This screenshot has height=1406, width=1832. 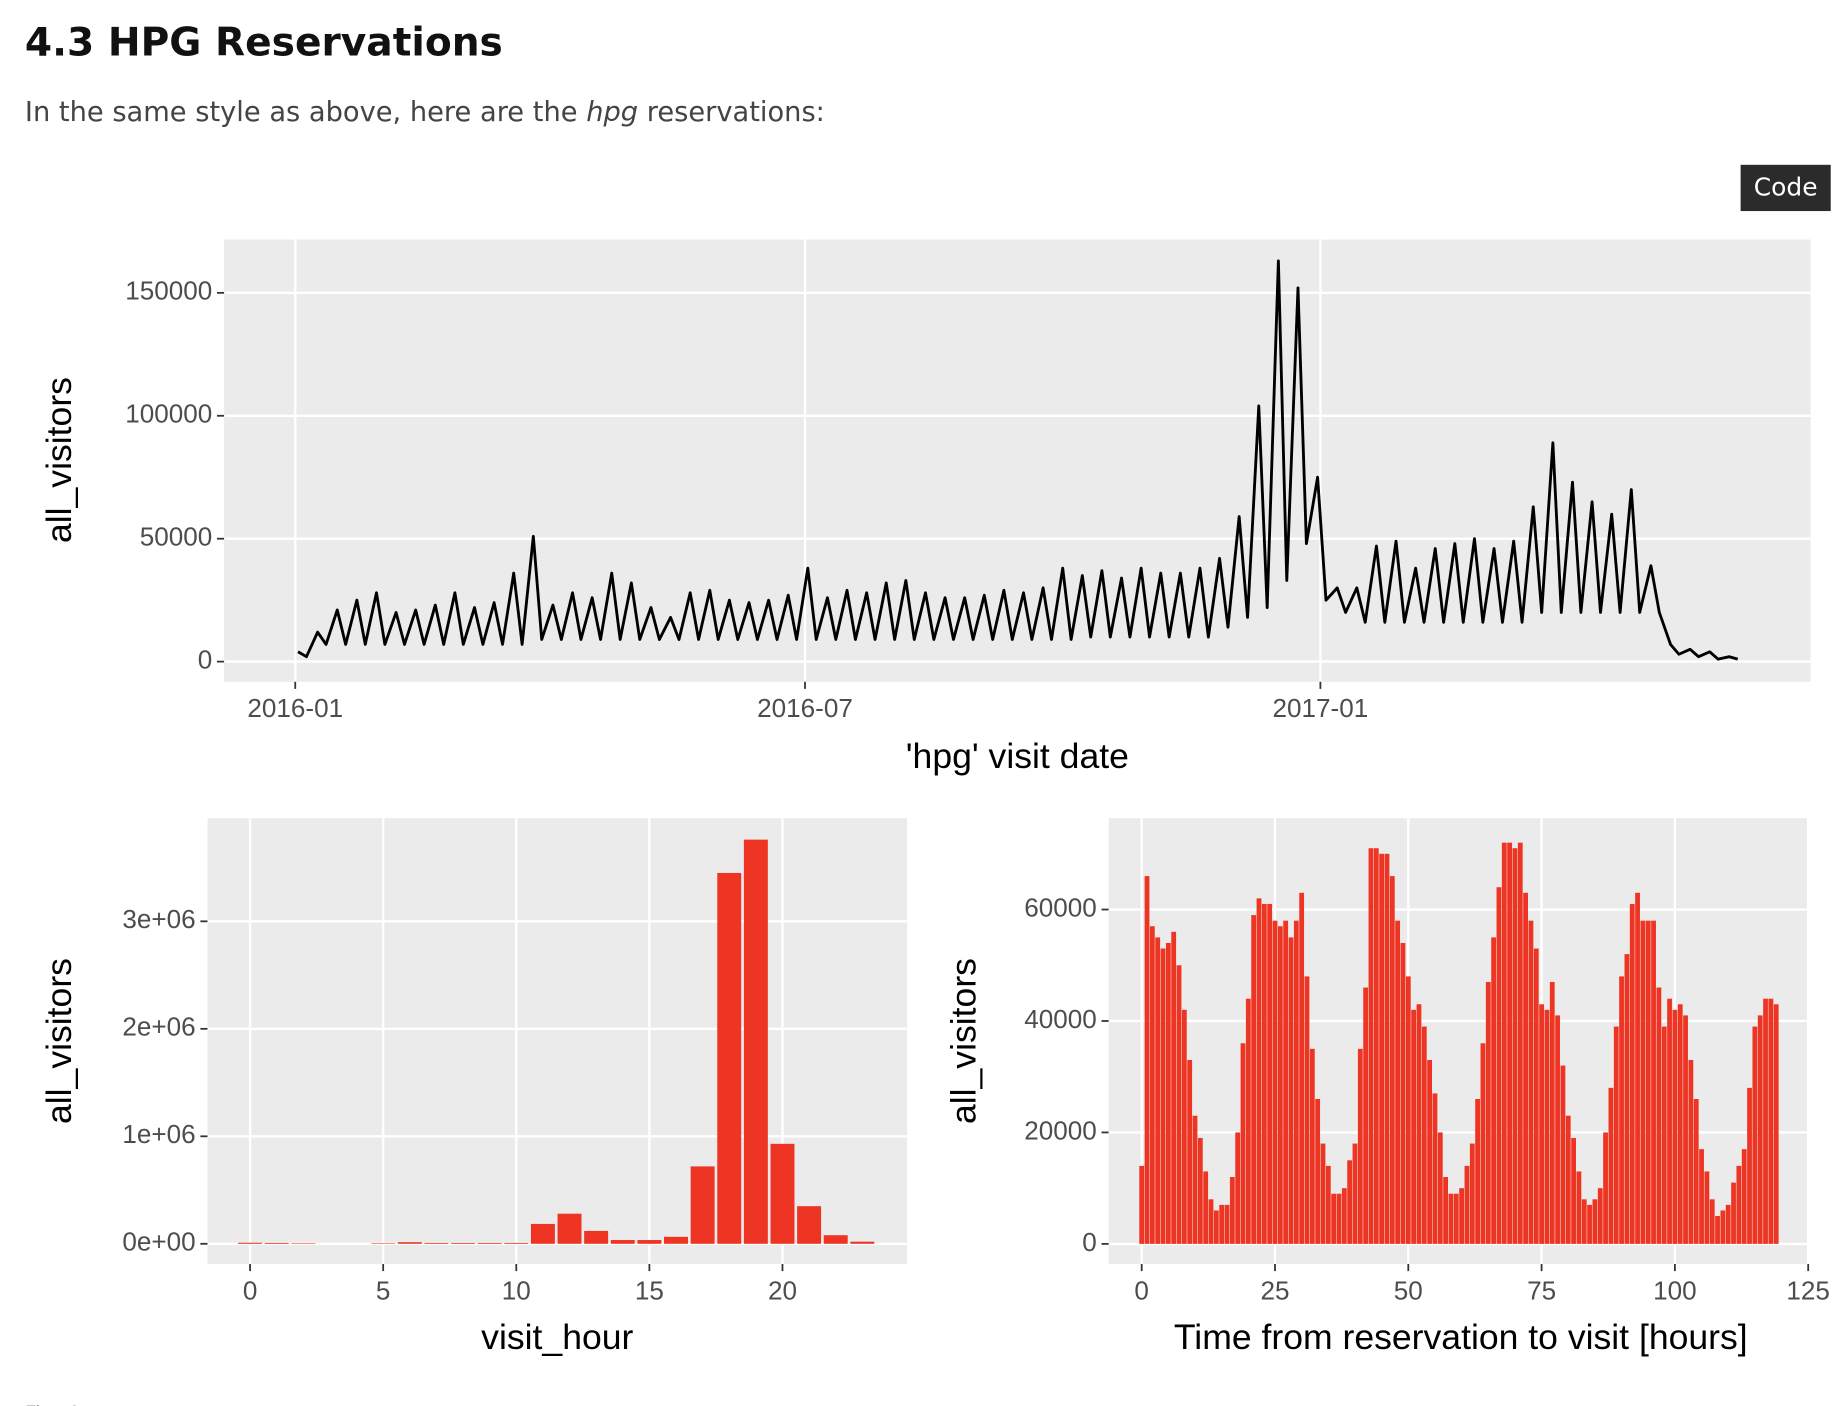 I want to click on x-tick-label: 125, so click(x=1808, y=1290).